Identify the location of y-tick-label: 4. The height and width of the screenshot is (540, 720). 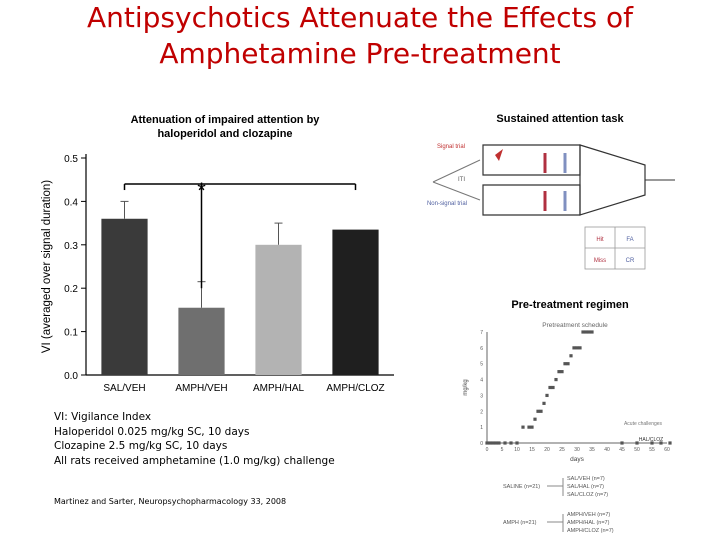
(481, 381).